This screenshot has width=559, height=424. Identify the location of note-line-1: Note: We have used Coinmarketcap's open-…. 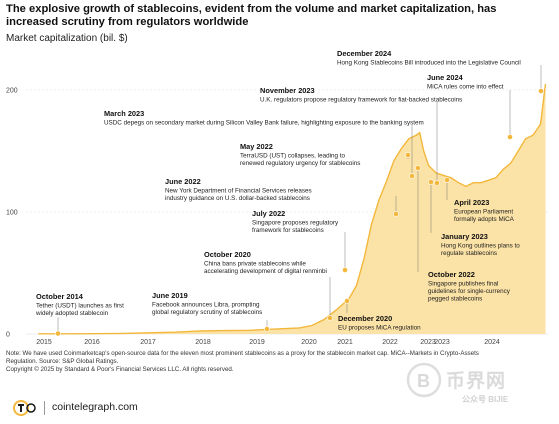
(242, 353).